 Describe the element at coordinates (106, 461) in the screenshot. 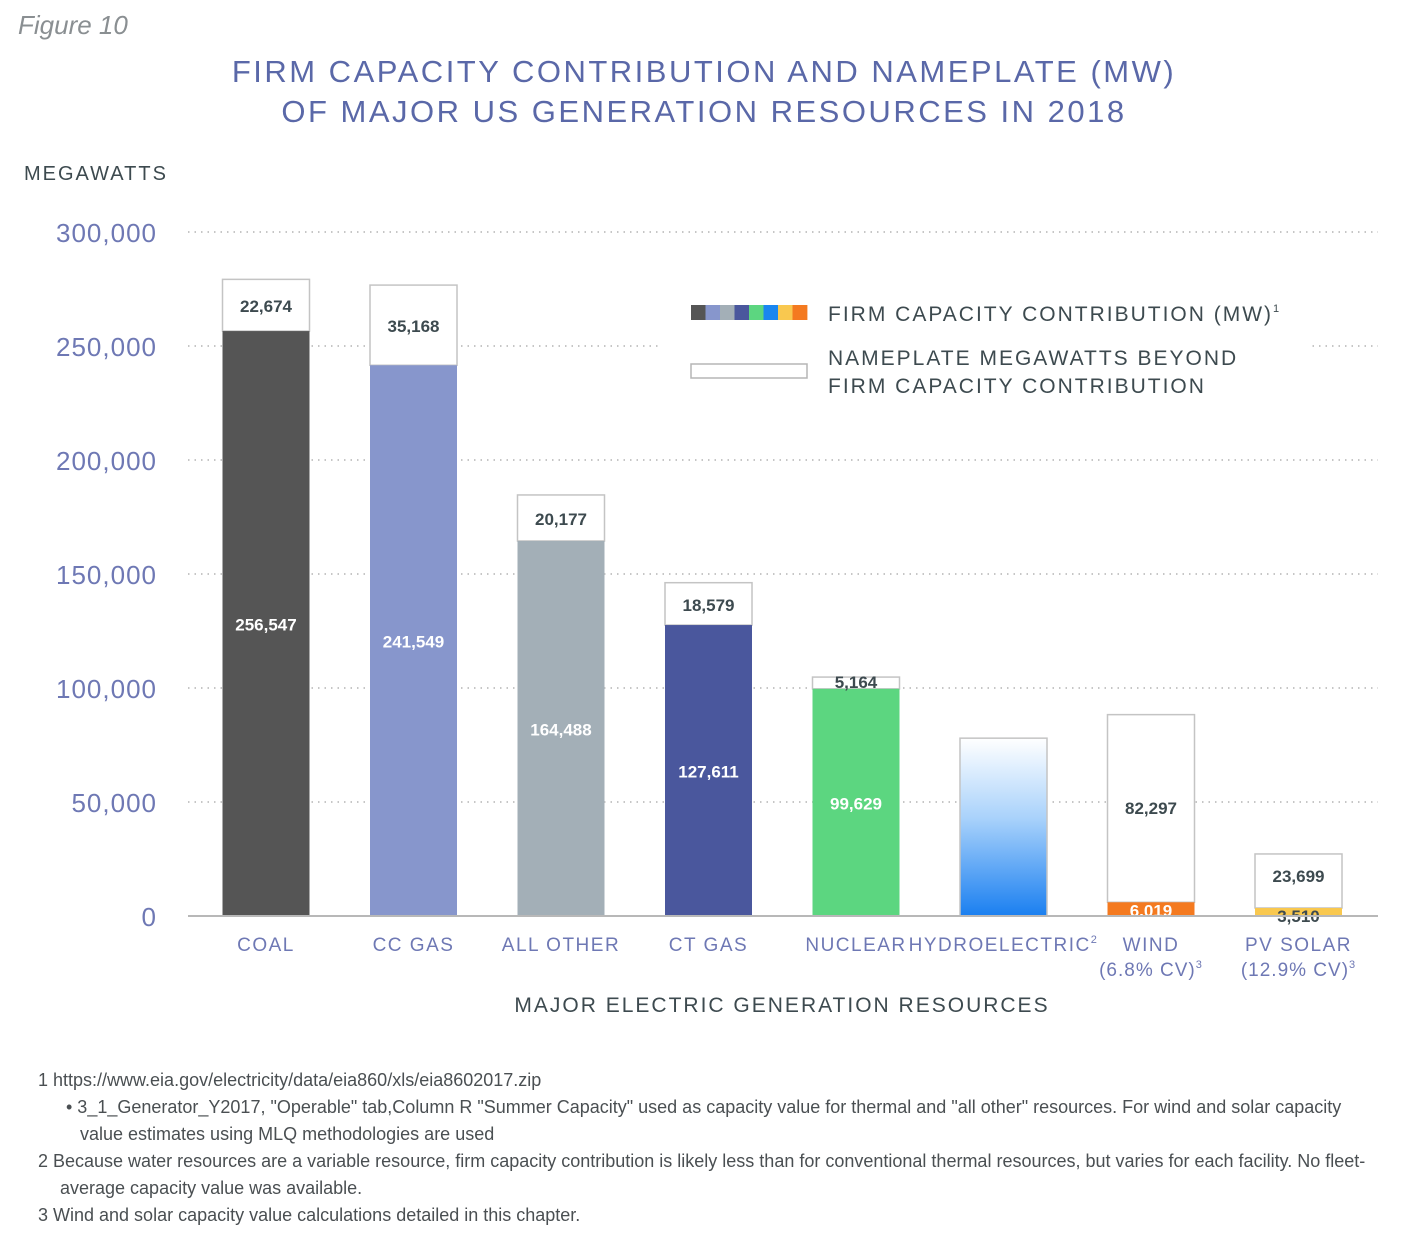

I see `y-tick-label: 200,000` at that location.